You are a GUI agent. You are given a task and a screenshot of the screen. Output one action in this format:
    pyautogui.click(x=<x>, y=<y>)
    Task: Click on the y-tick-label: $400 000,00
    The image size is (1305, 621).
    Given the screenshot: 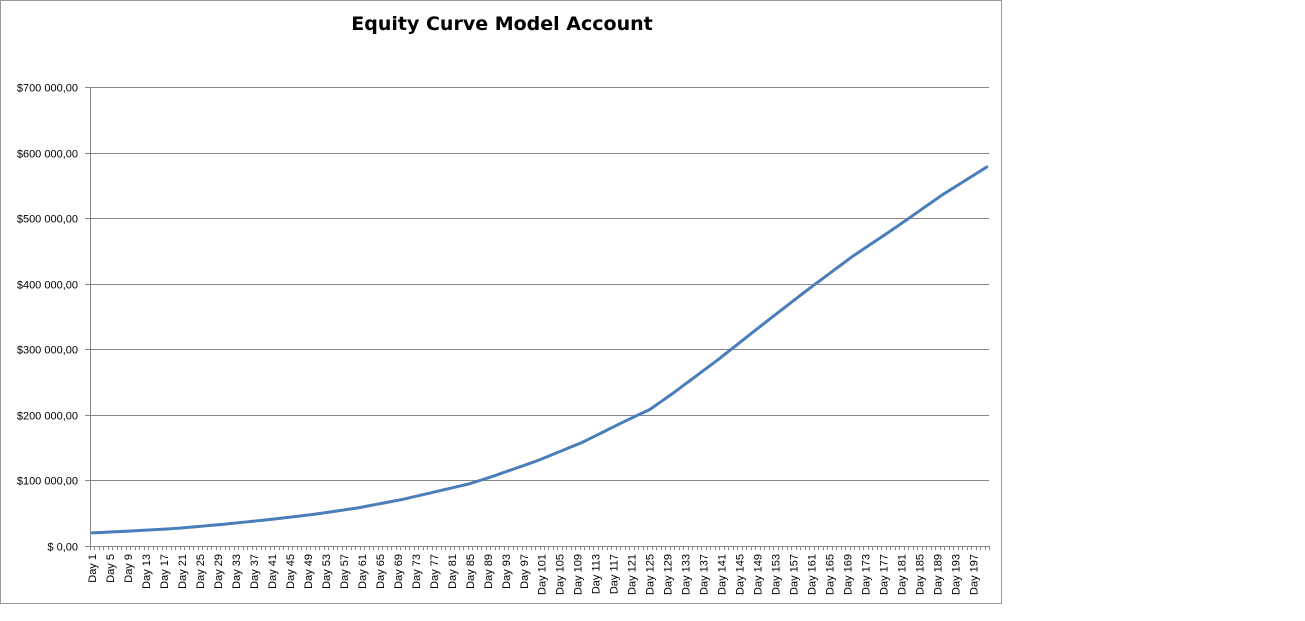 What is the action you would take?
    pyautogui.click(x=47, y=286)
    